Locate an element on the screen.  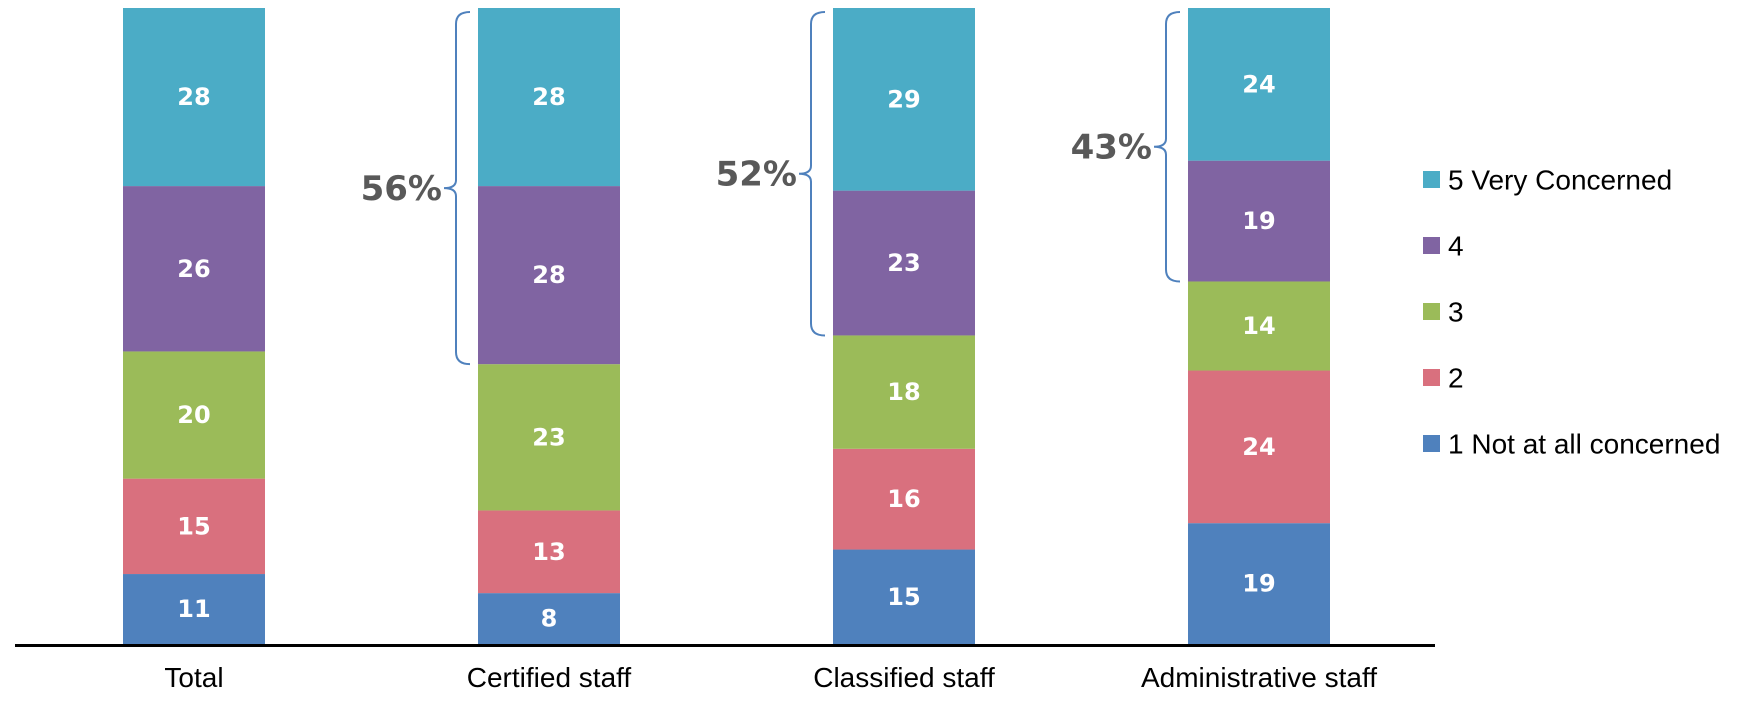
data-label-certified-staff-3: 23 is located at coordinates (548, 437).